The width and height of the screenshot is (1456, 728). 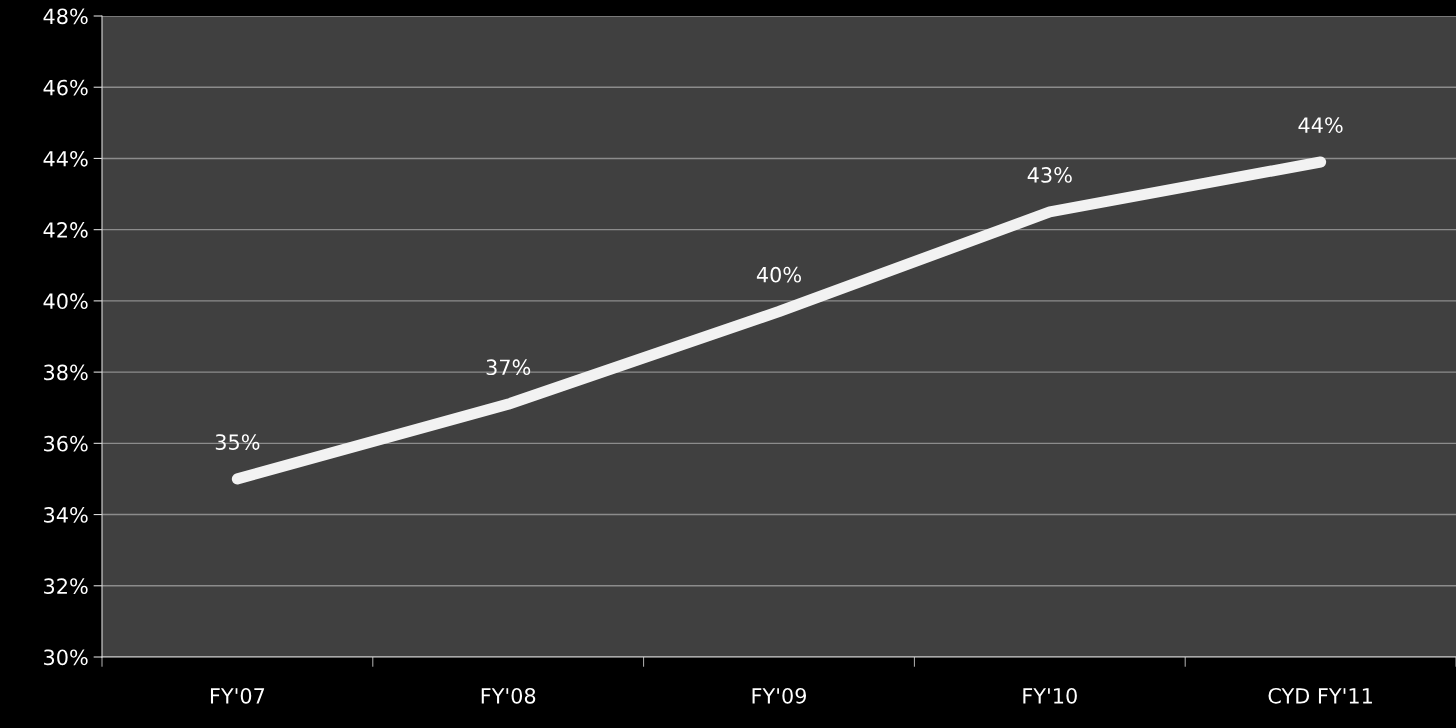 I want to click on x-tick-label: CYD FY'11, so click(x=1320, y=695).